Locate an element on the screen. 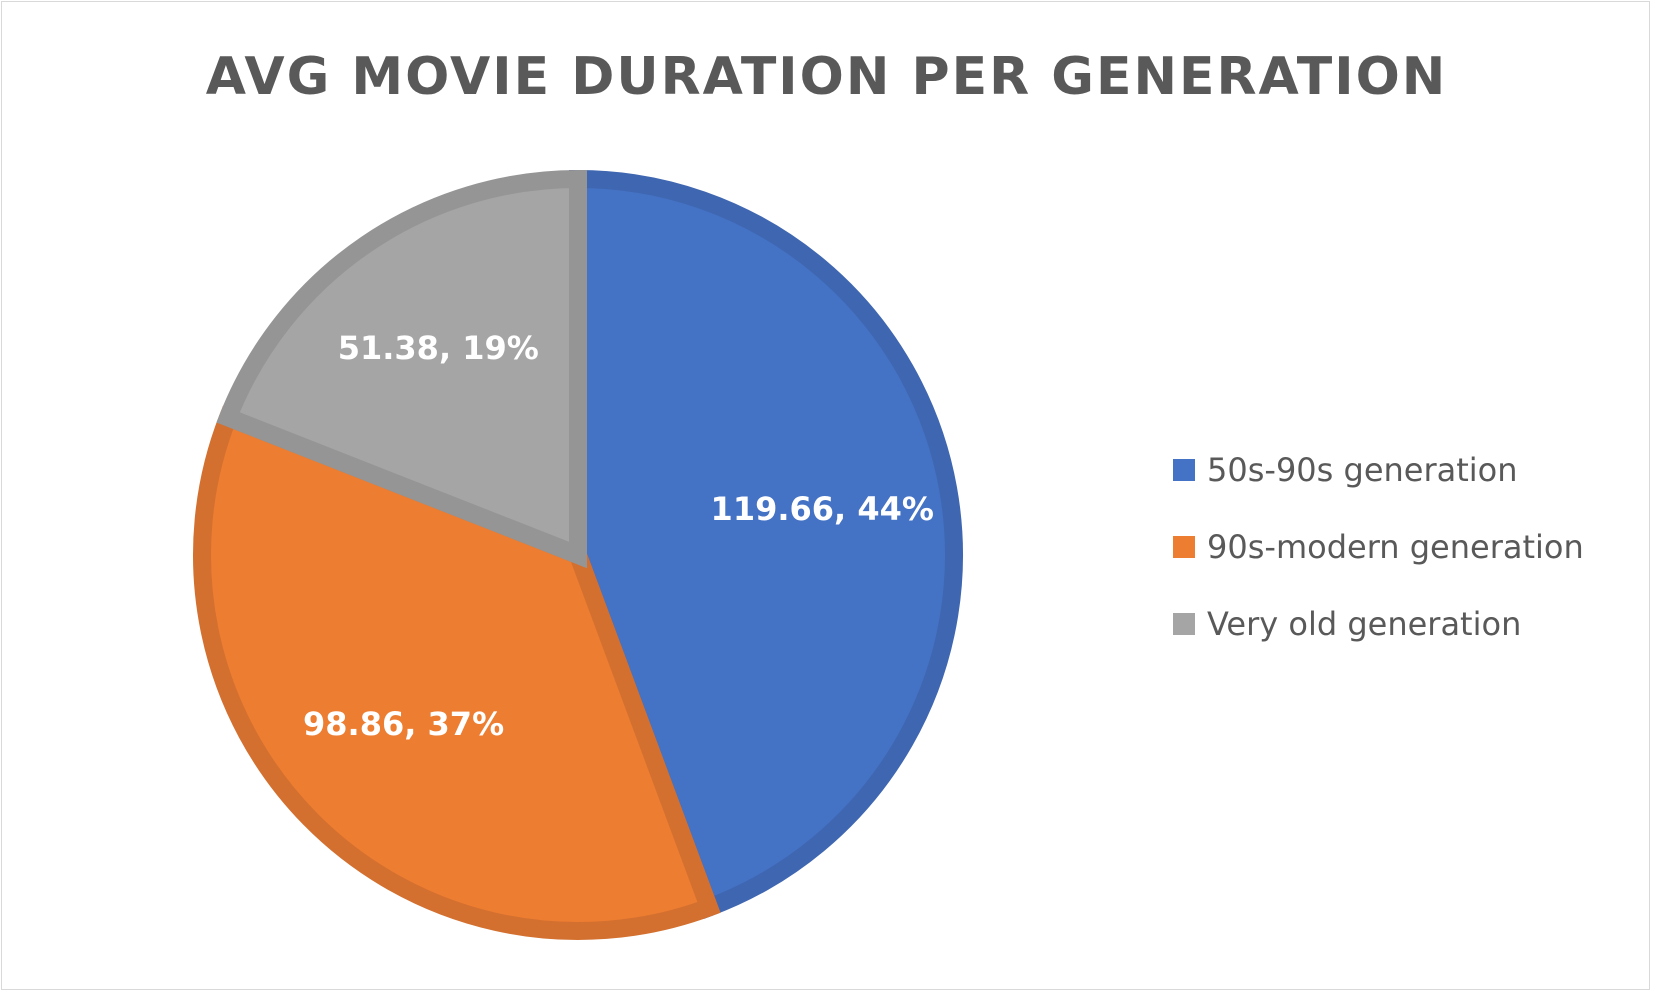  legend-item-very-old: Very old generation is located at coordinates (1378, 624).